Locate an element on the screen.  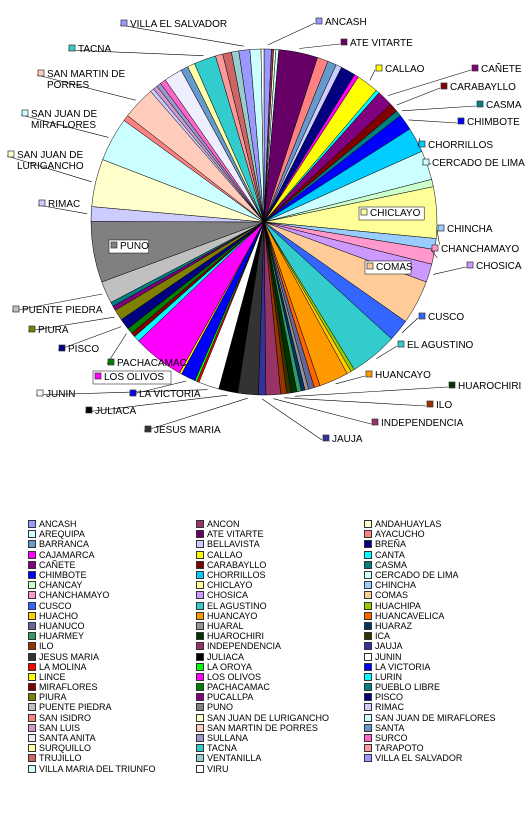
legend-item: BELLAVISTA is located at coordinates (280, 544).